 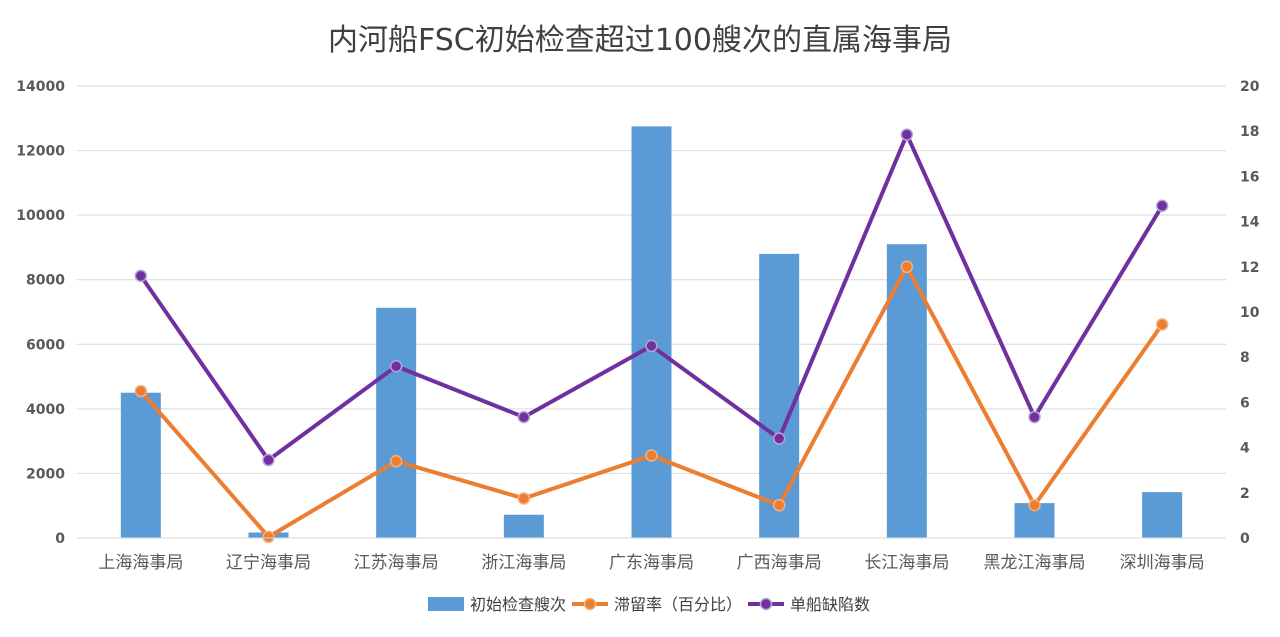 What do you see at coordinates (1250, 223) in the screenshot?
I see `y-right-tick-label: 14` at bounding box center [1250, 223].